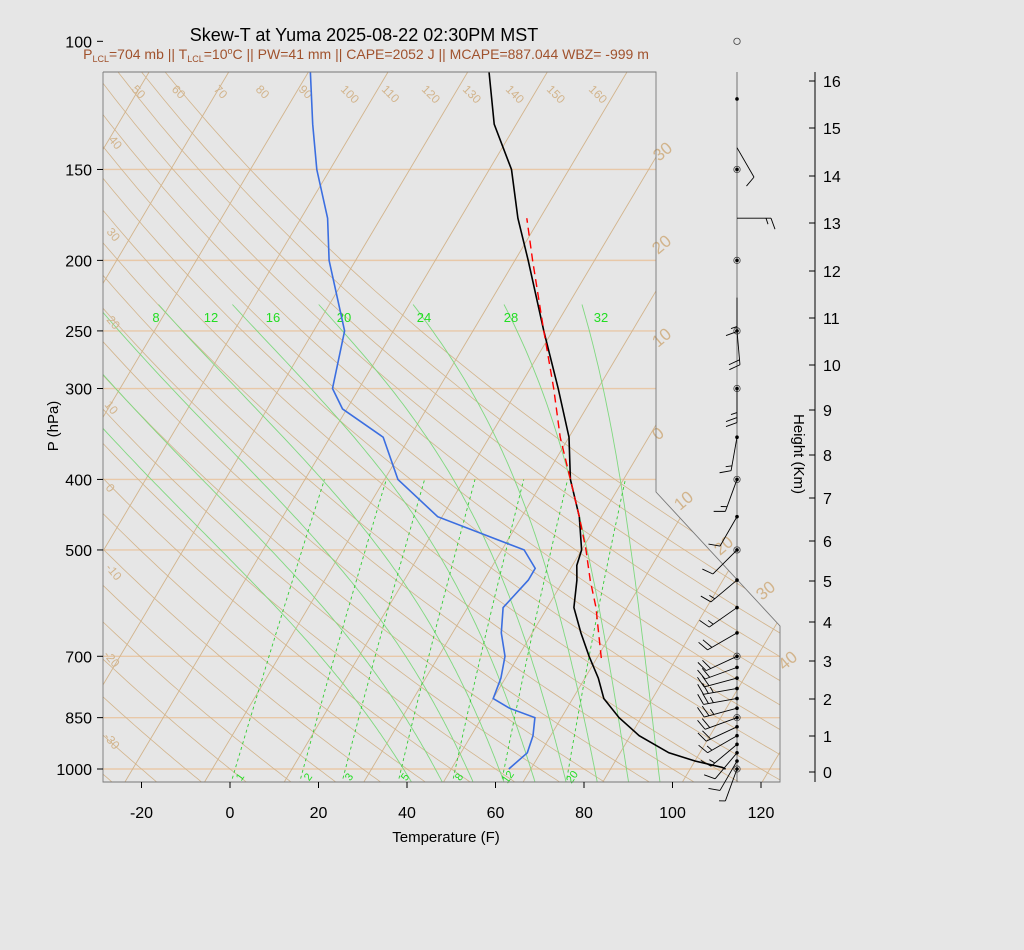 The width and height of the screenshot is (1024, 950). I want to click on mixing-ratio-label: 1, so click(240, 777).